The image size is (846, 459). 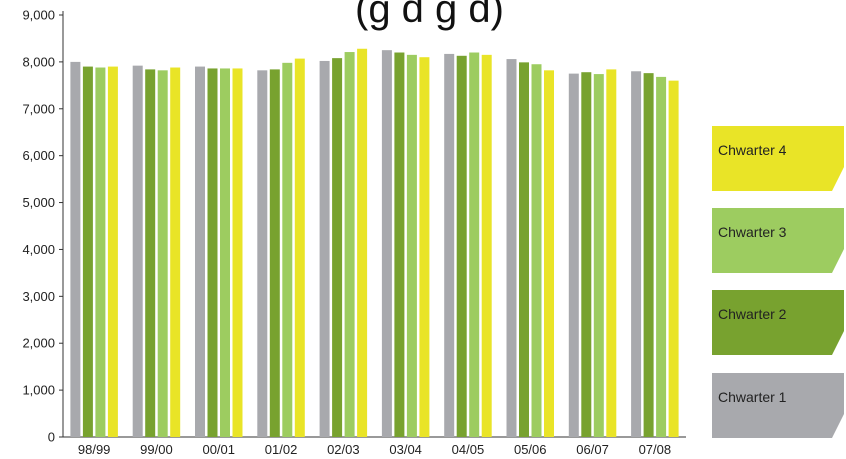 What do you see at coordinates (343, 449) in the screenshot?
I see `x-tick-label: 02/03` at bounding box center [343, 449].